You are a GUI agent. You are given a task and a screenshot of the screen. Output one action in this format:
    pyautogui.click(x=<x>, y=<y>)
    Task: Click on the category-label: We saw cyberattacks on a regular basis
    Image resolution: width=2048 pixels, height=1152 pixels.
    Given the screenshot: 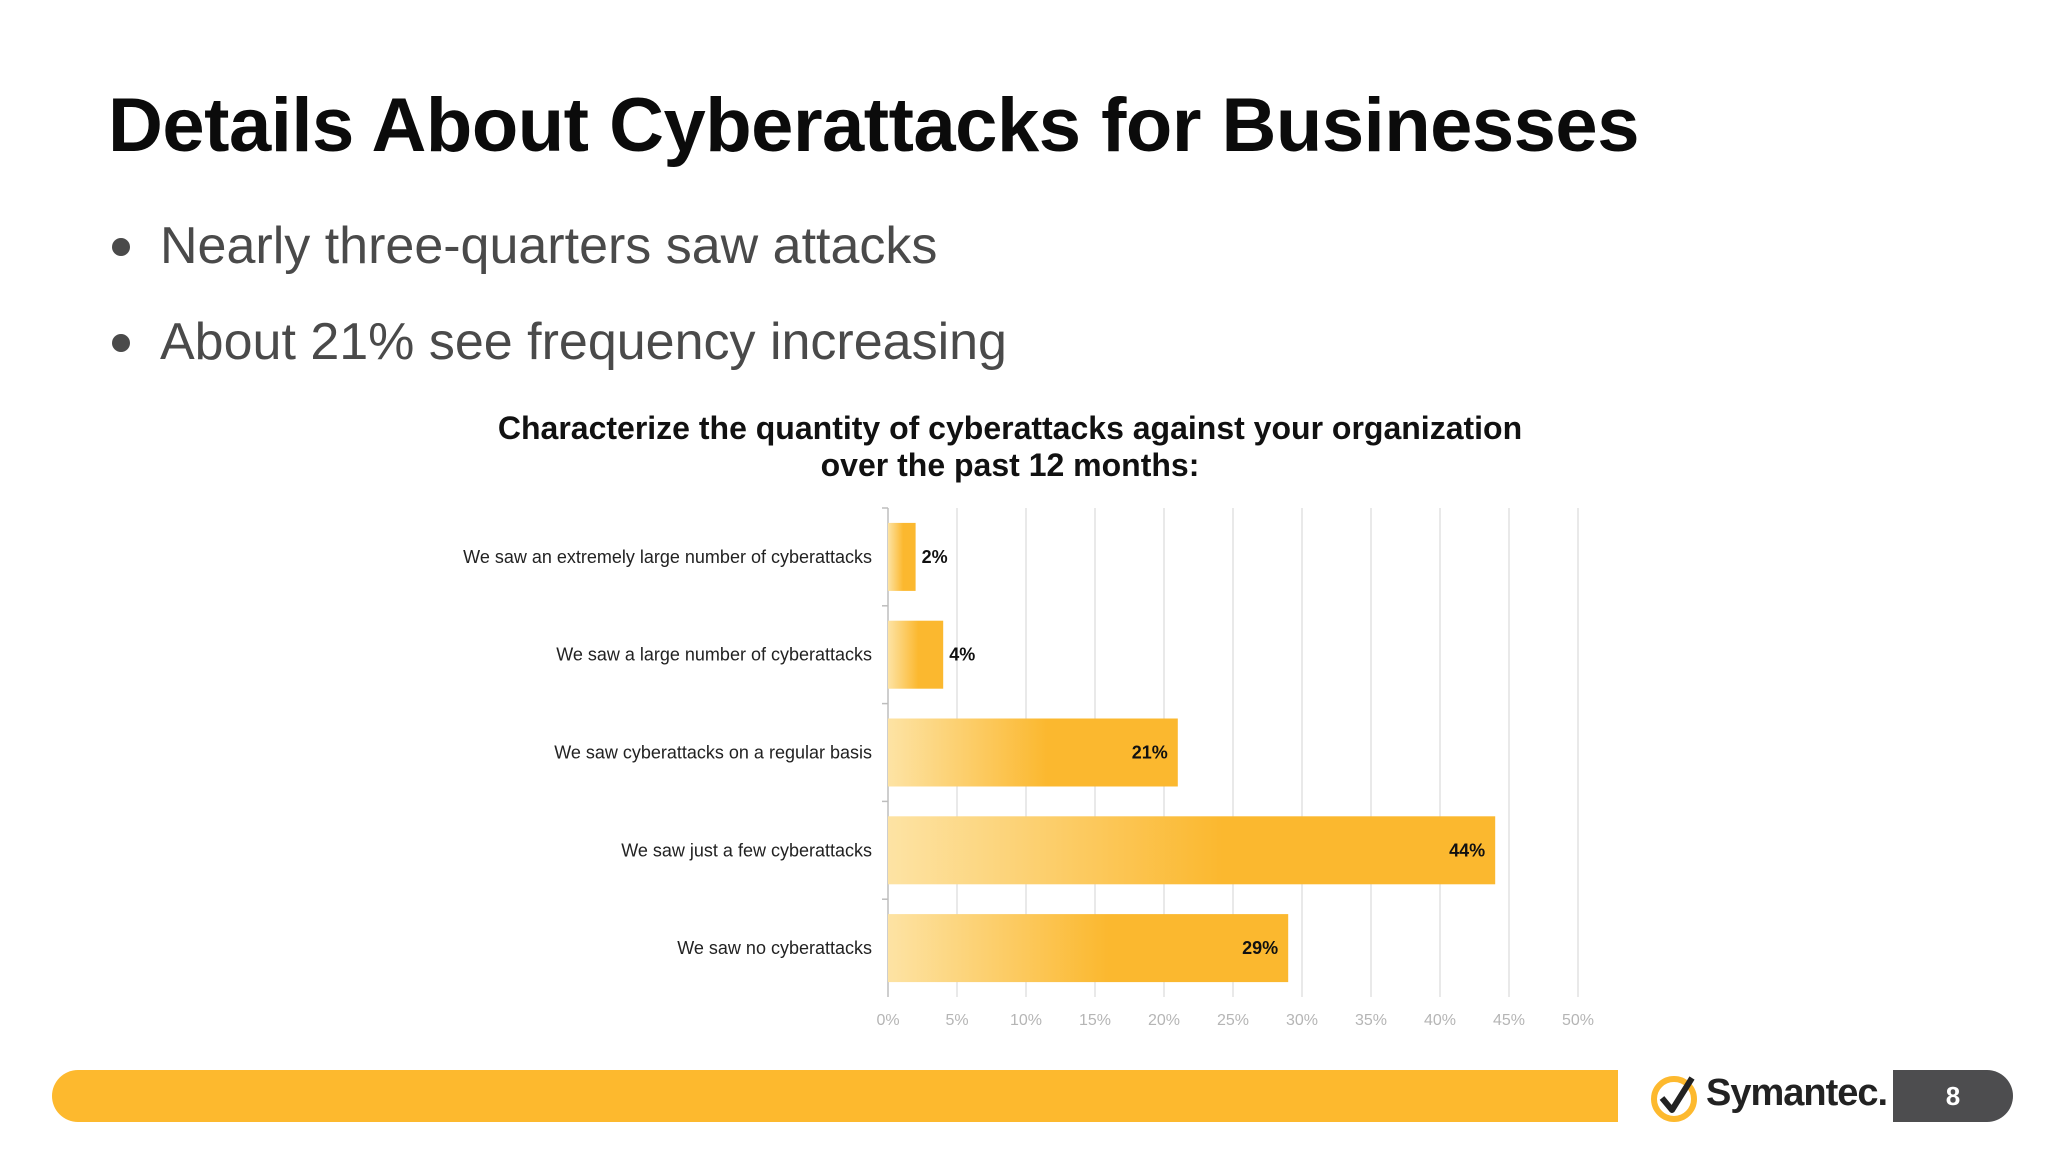 What is the action you would take?
    pyautogui.click(x=713, y=753)
    